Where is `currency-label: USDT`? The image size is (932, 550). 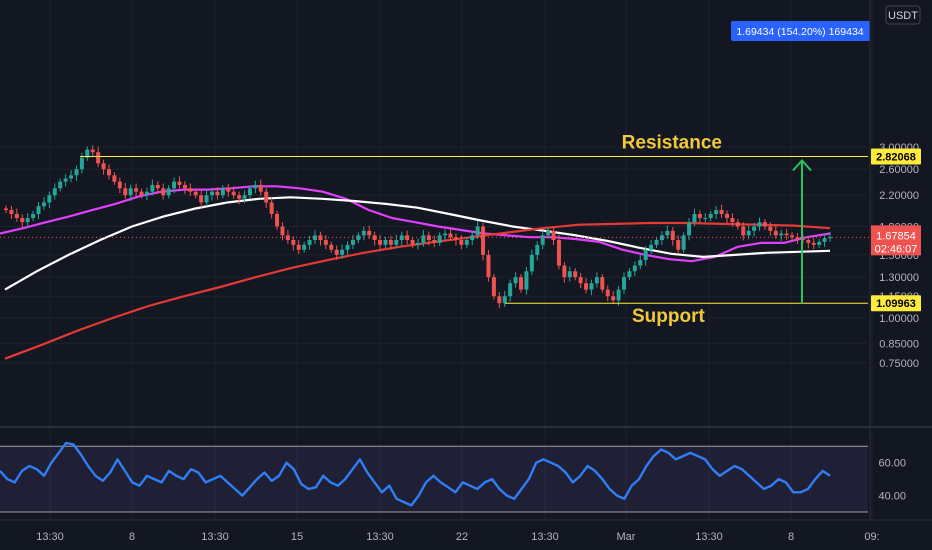
currency-label: USDT is located at coordinates (903, 15).